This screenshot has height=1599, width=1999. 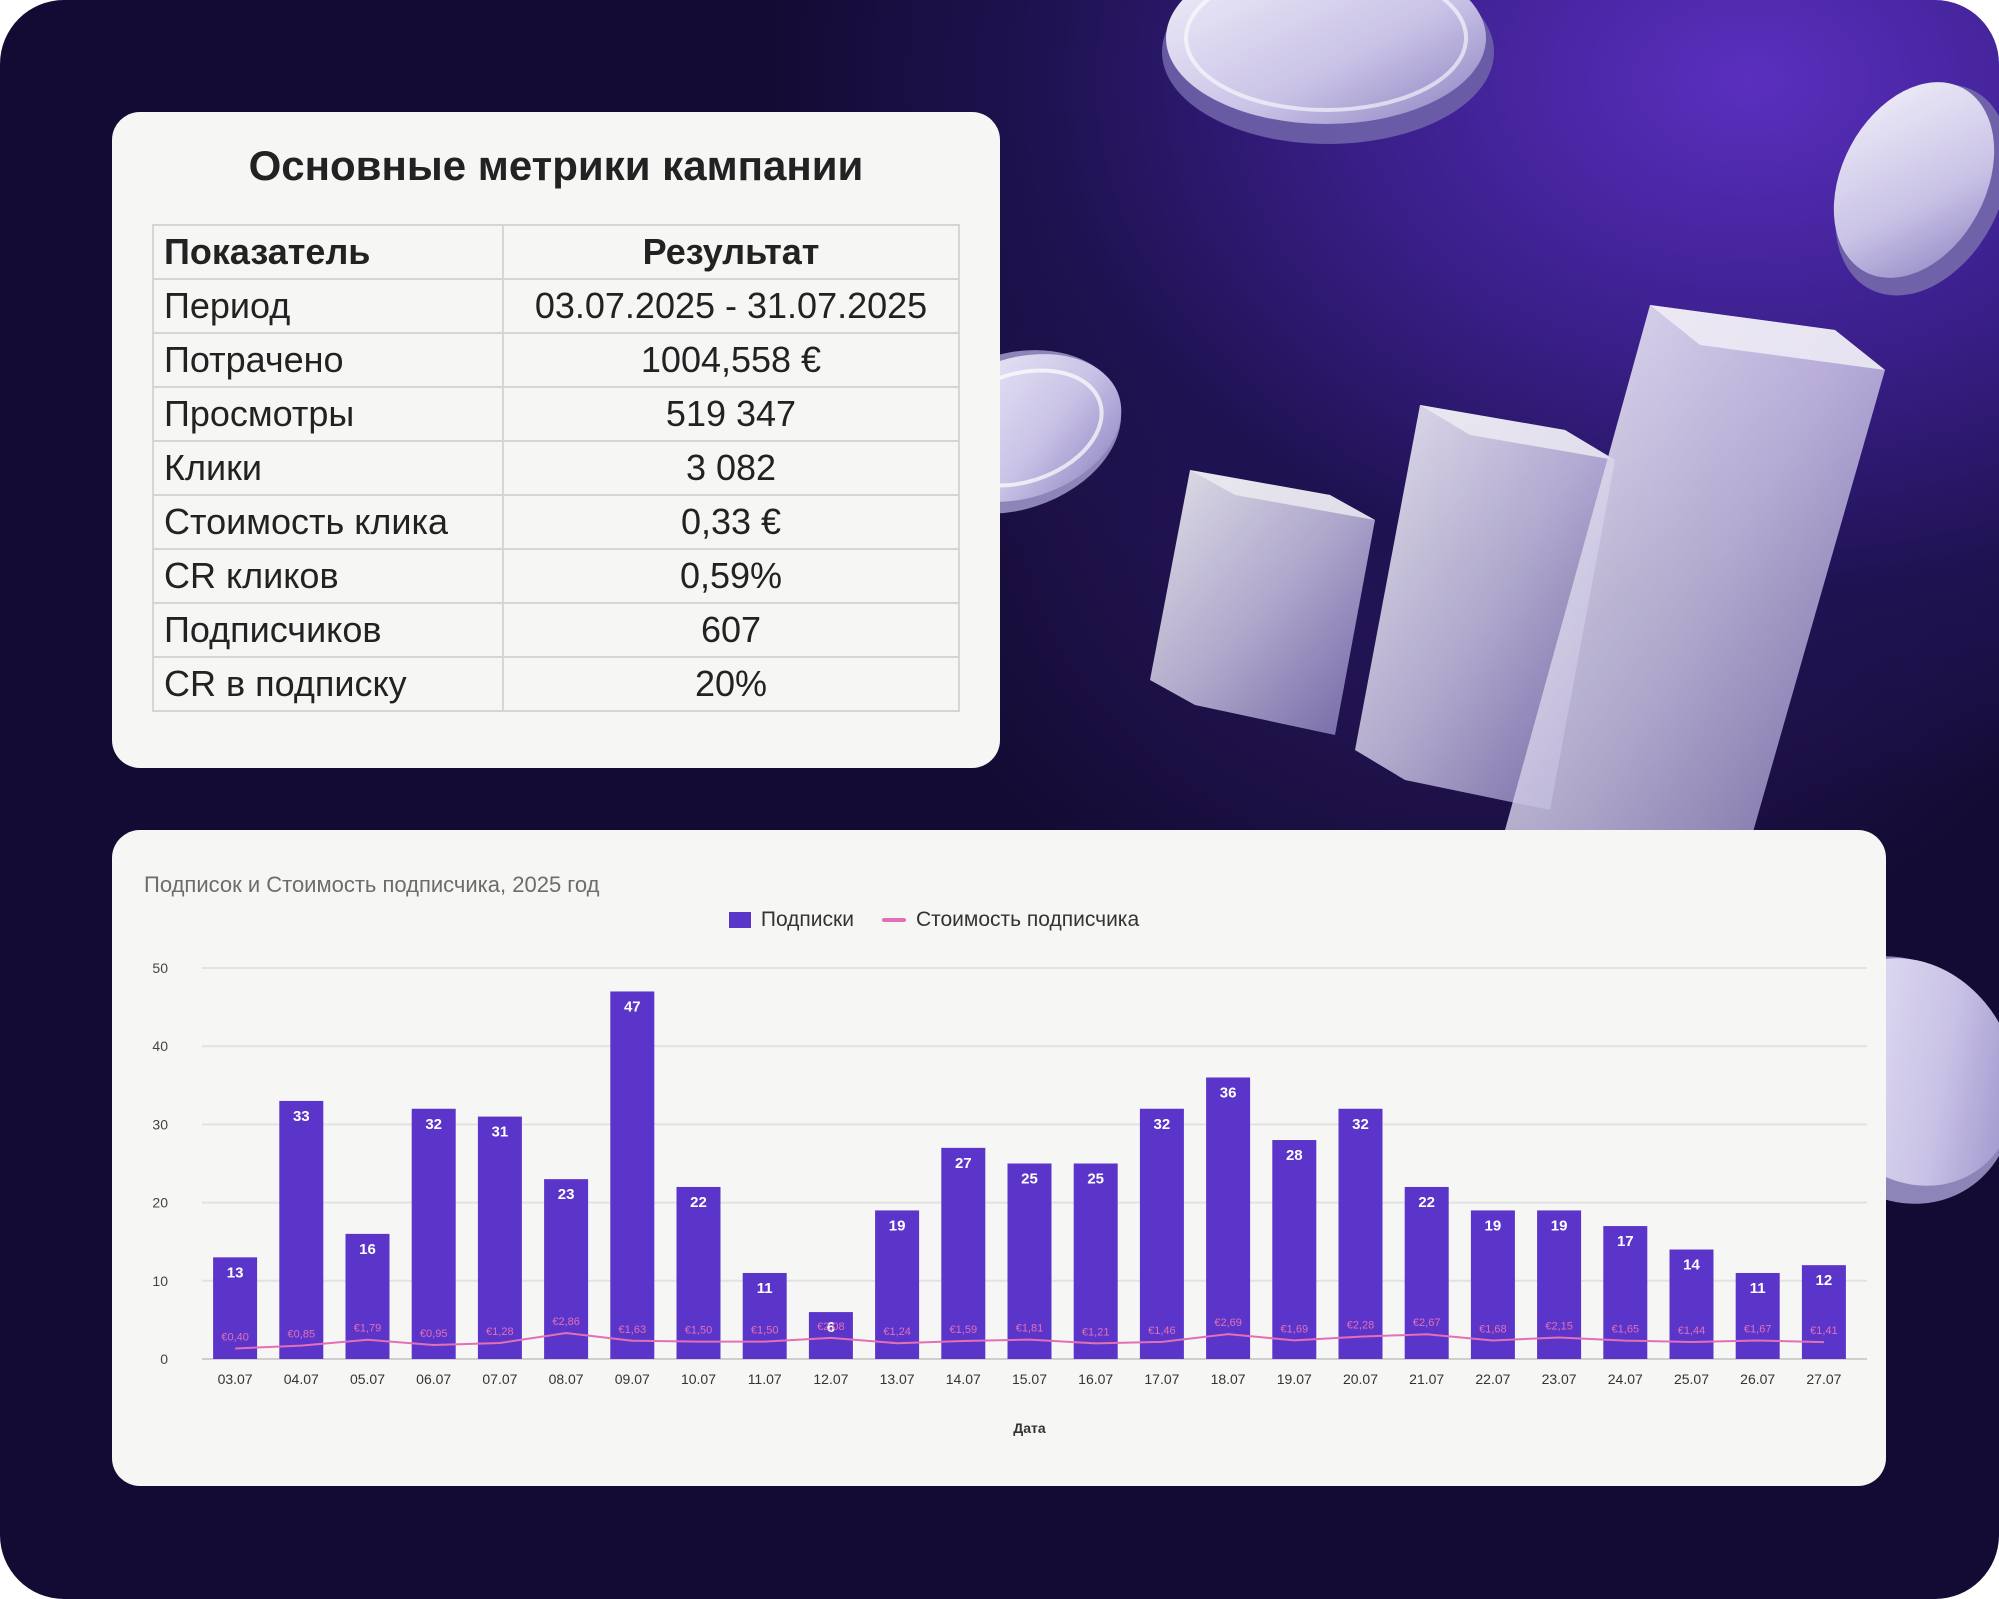 What do you see at coordinates (556, 165) in the screenshot?
I see `metrics-title: Основные метрики кампании` at bounding box center [556, 165].